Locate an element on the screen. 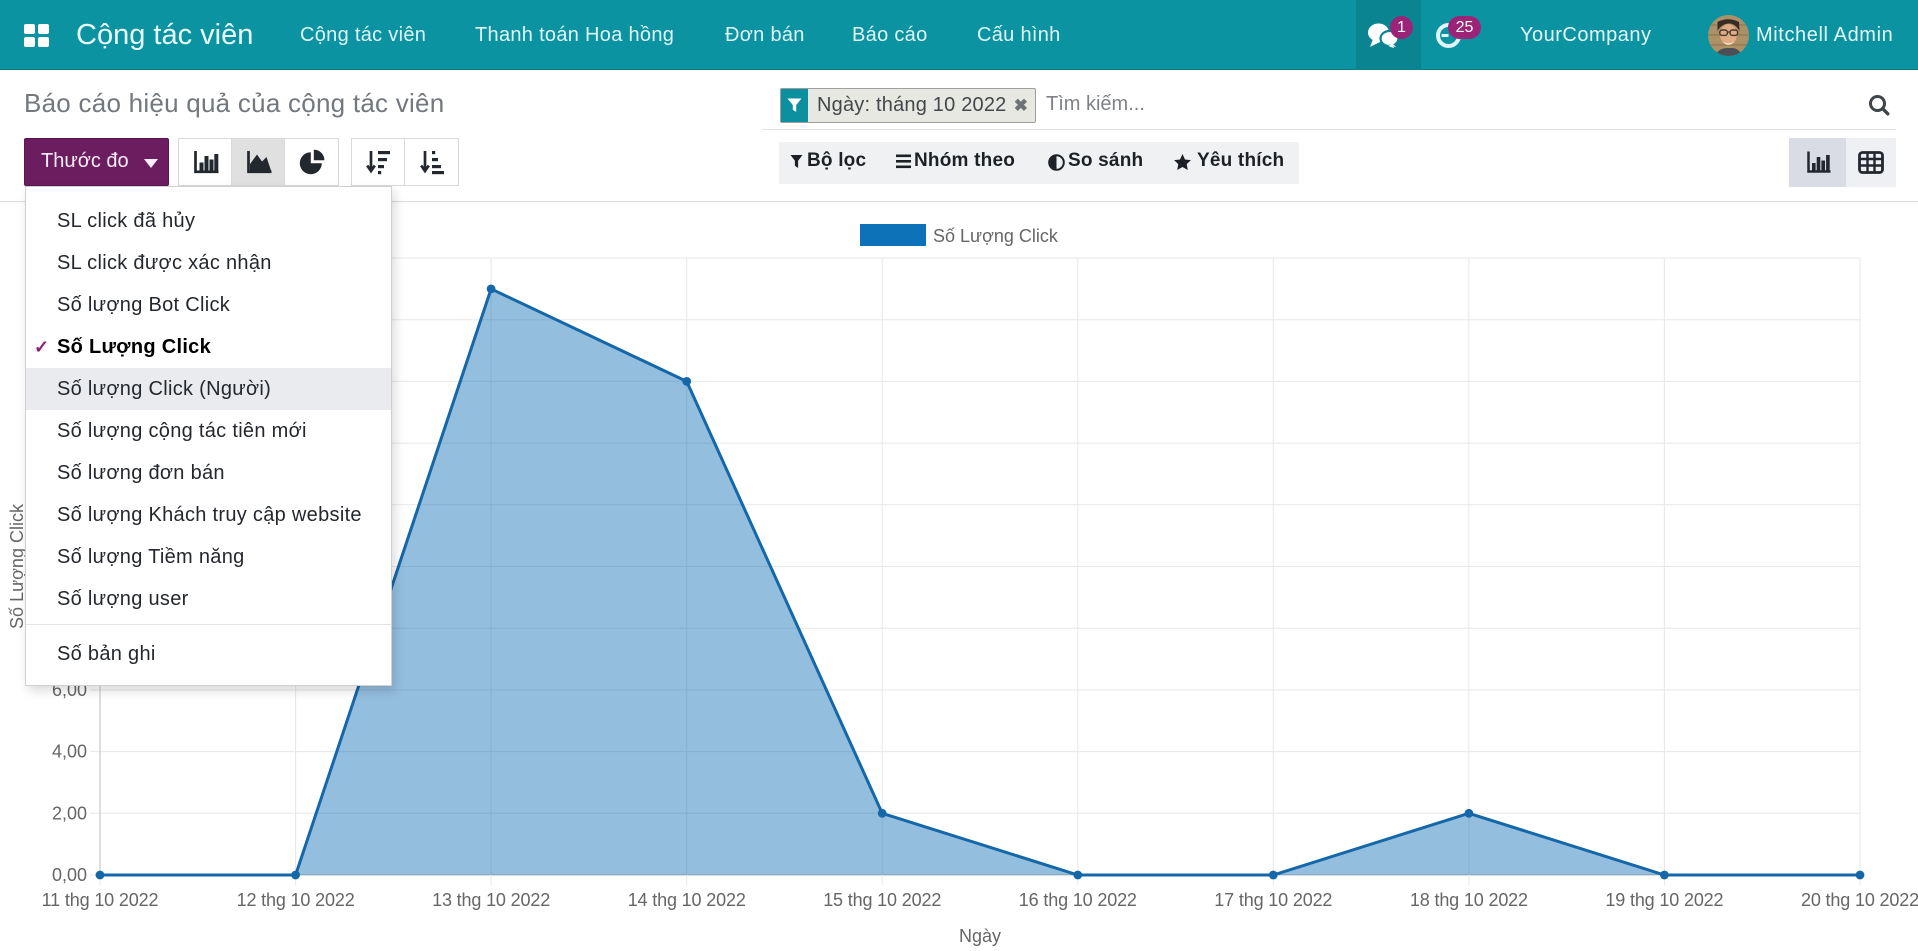 This screenshot has height=951, width=1918. svg-text: 16 thg 10 2022 is located at coordinates (1078, 900).